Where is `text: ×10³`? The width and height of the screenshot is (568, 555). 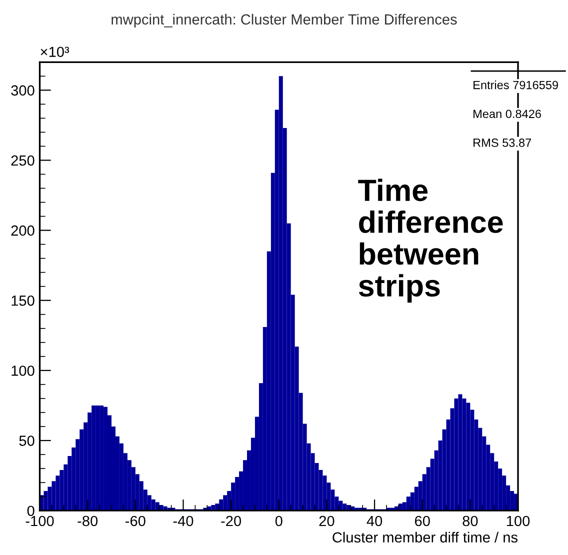
text: ×10³ is located at coordinates (55, 52).